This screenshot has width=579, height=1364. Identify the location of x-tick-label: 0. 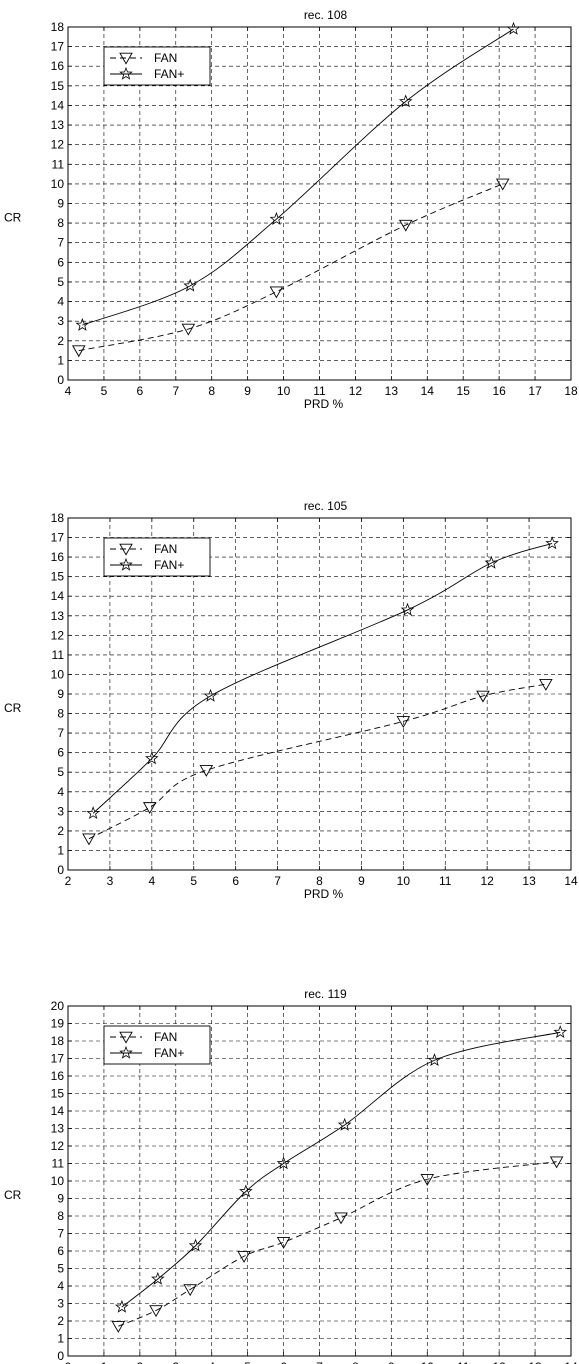
(68, 1362).